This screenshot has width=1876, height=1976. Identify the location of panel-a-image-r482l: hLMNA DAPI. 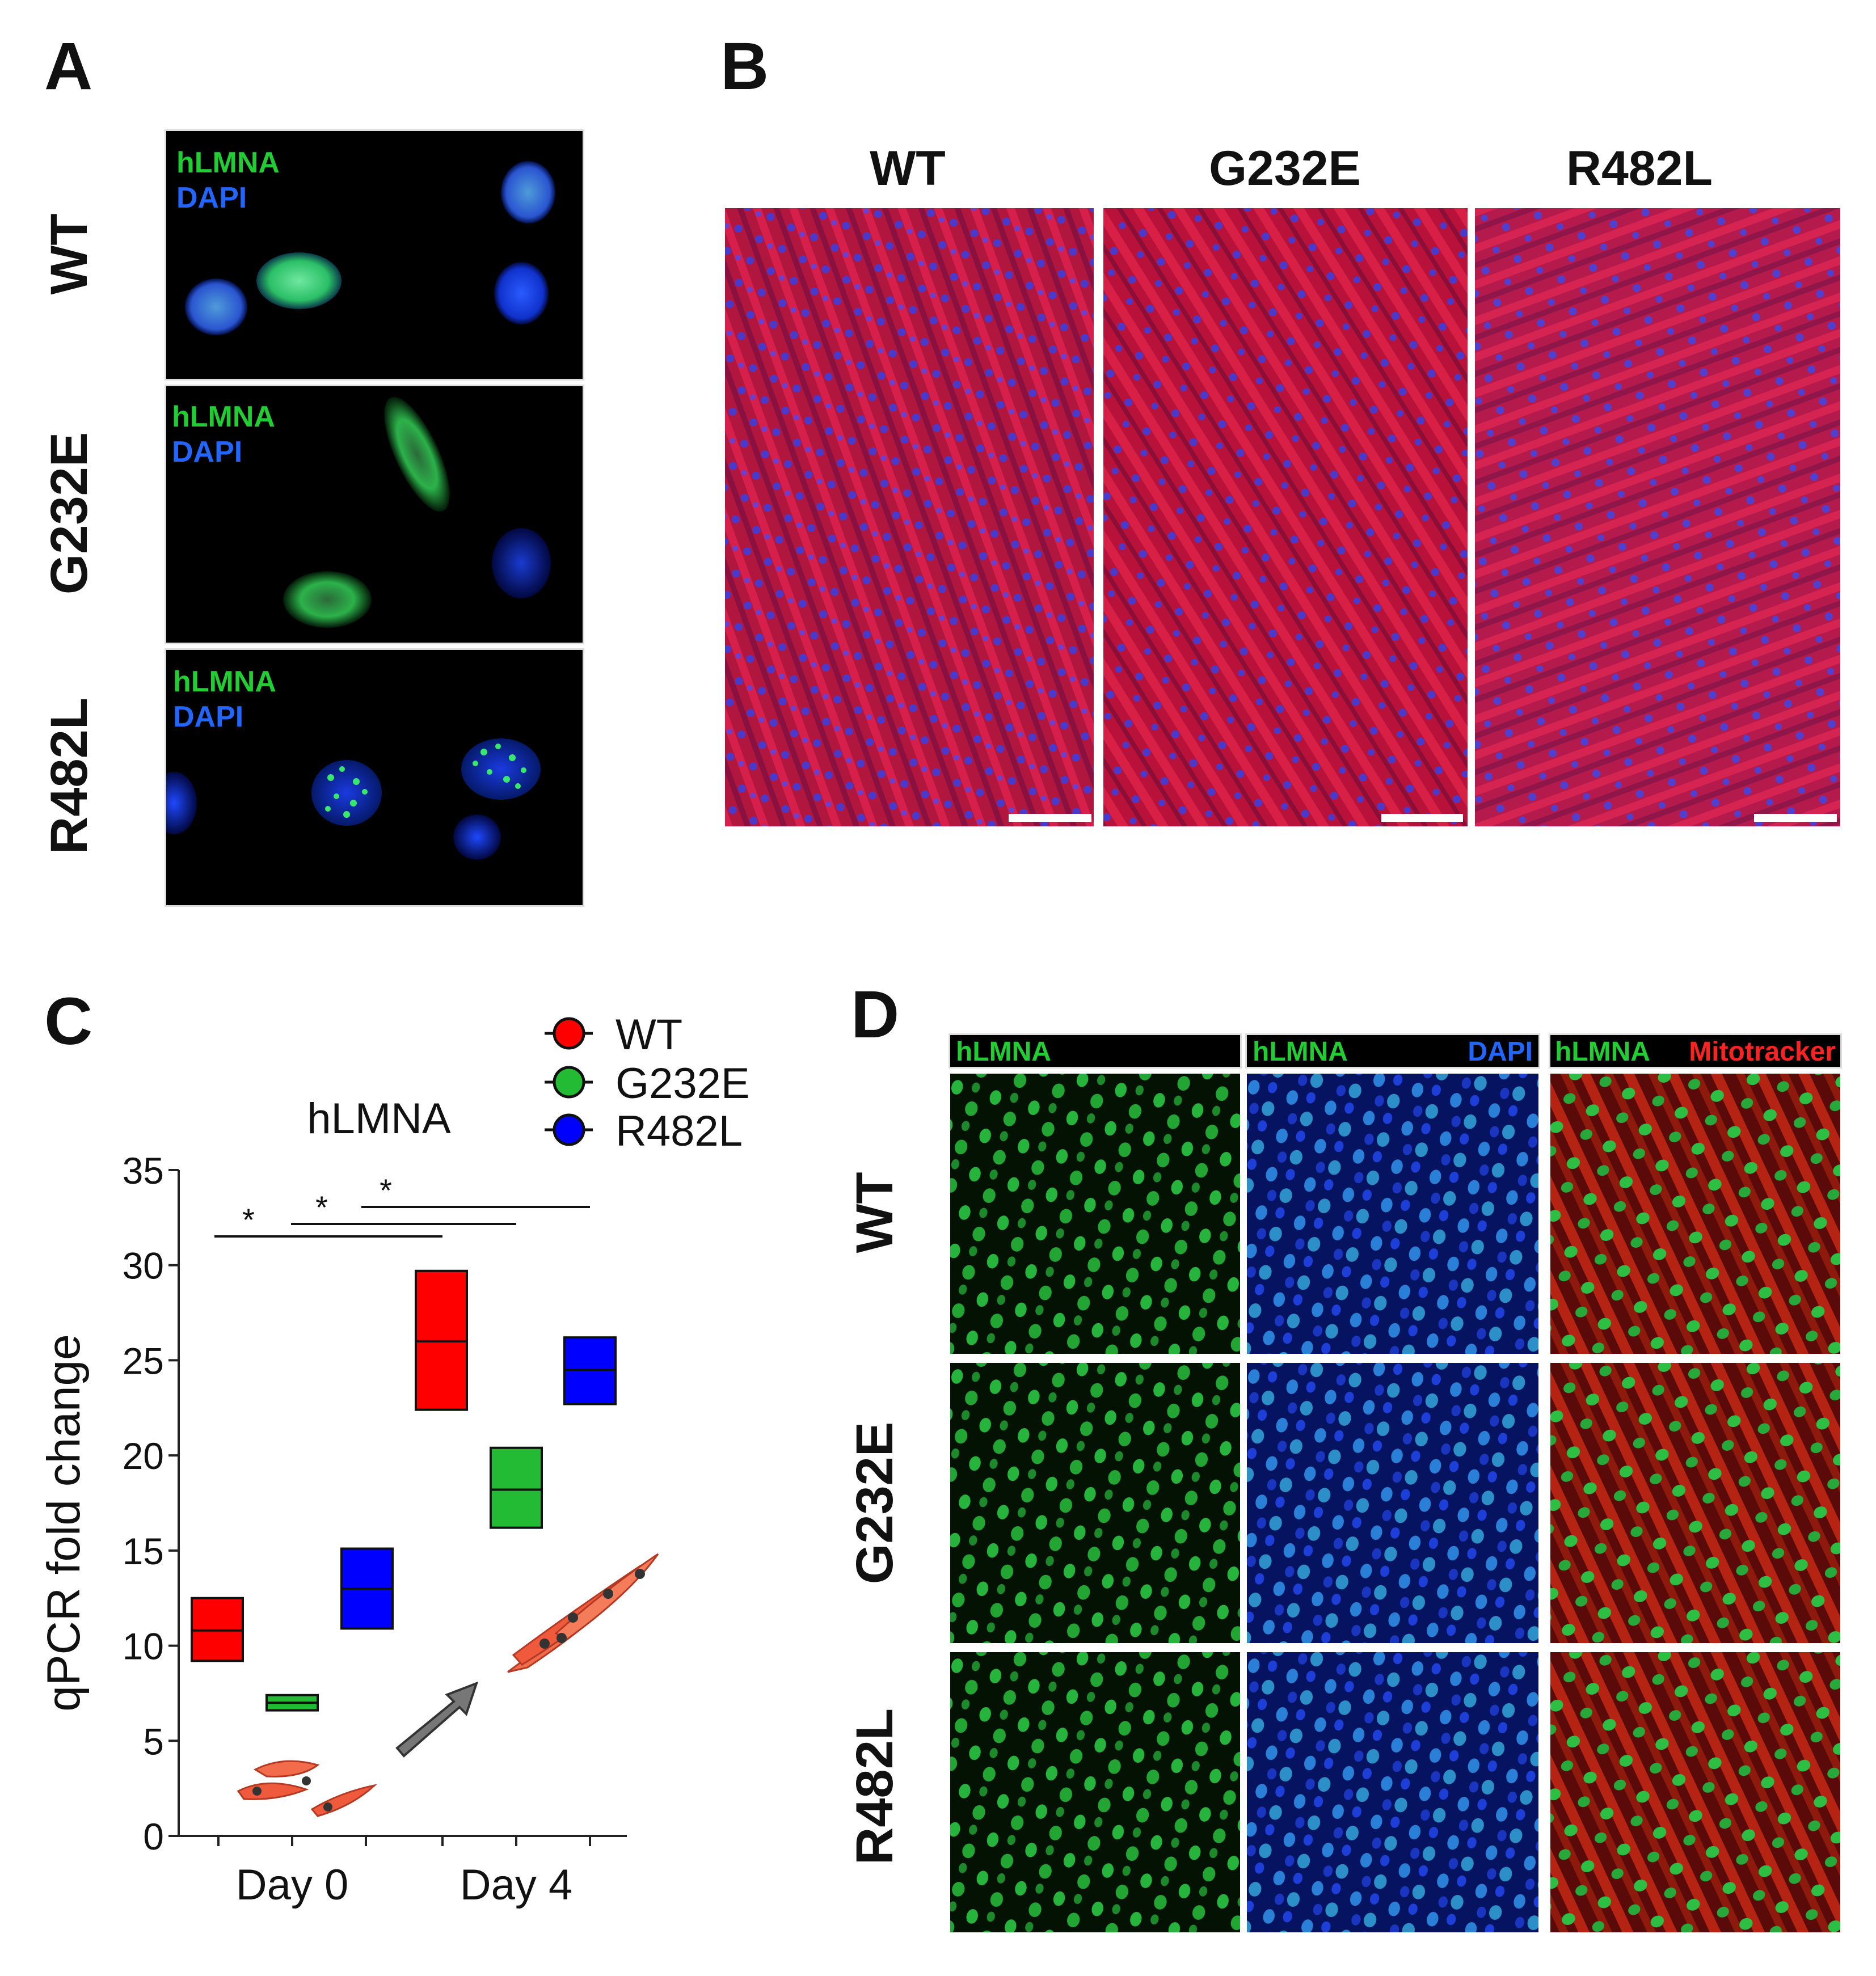
(375, 777).